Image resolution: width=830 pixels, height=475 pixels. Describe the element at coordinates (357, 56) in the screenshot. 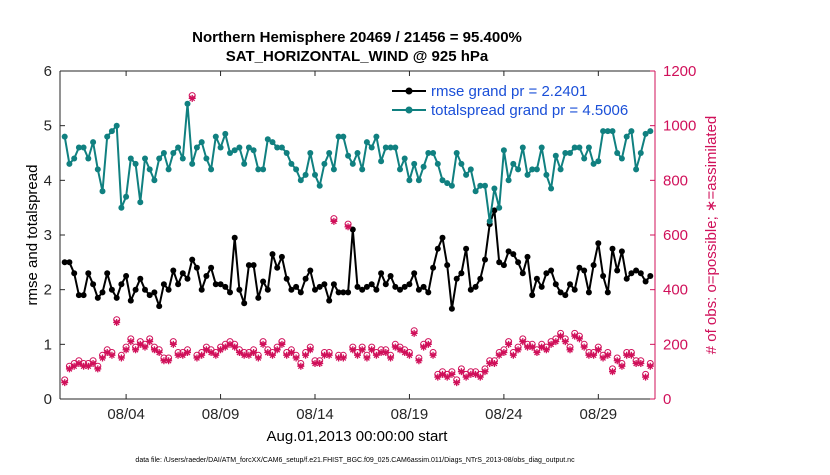

I see `chart-subtitle: SAT_HORIZONTAL_WIND @ 925 hPa` at that location.